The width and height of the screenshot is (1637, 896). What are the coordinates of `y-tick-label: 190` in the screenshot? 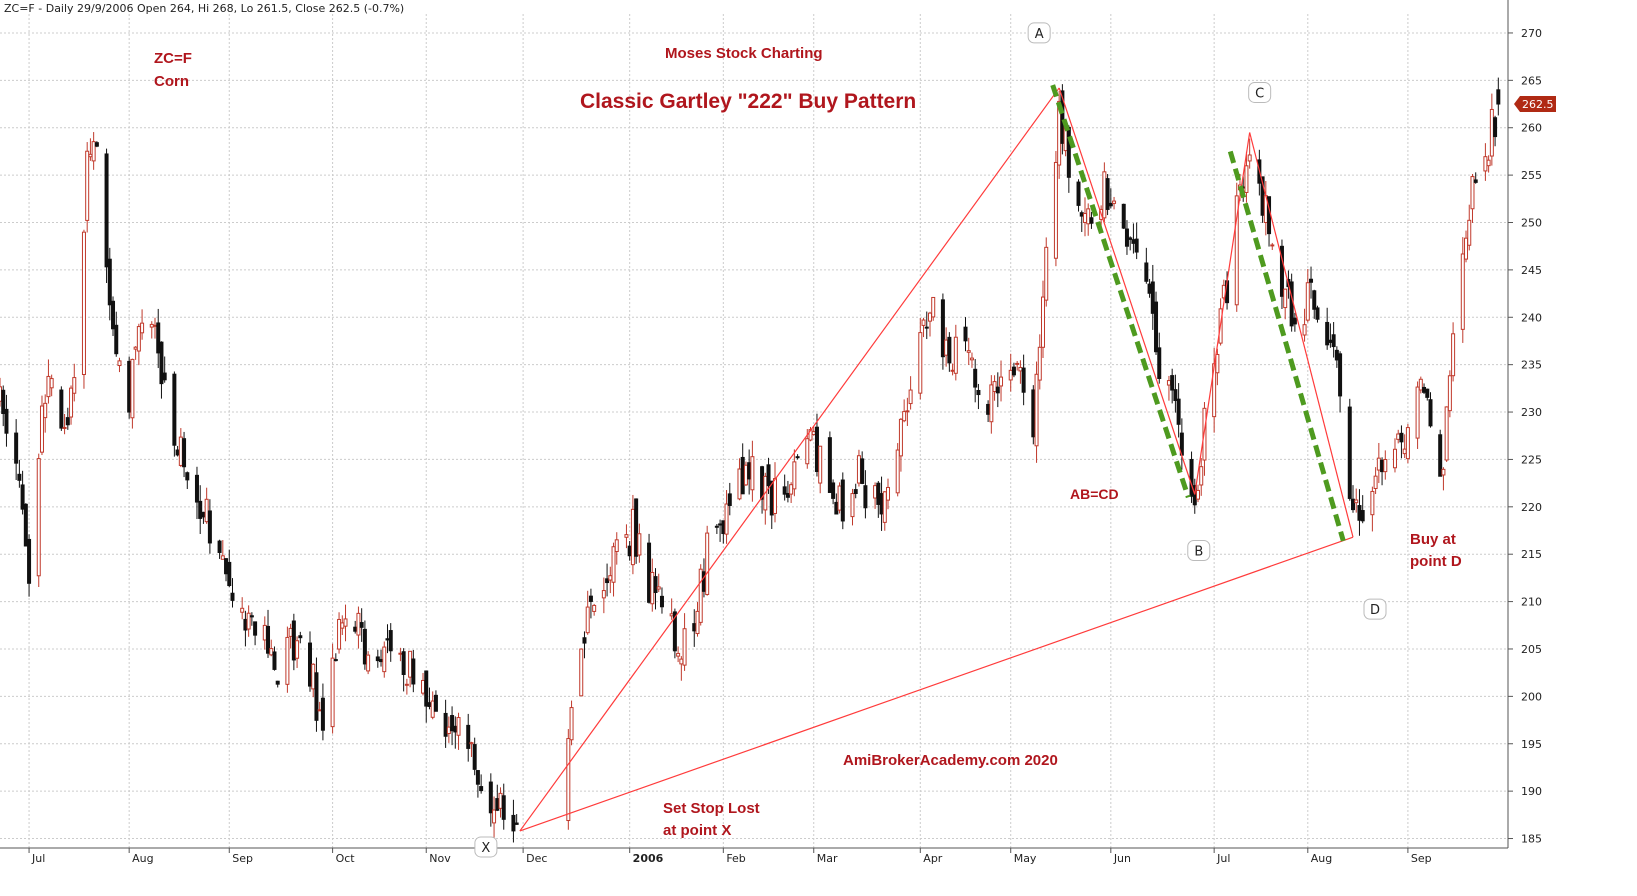 It's located at (1531, 791).